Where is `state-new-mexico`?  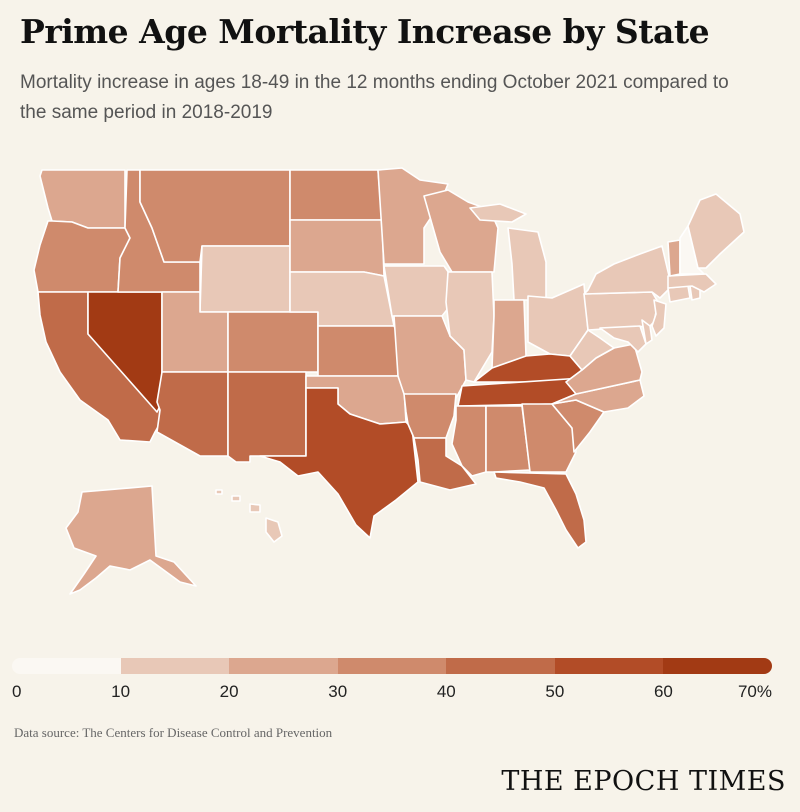
state-new-mexico is located at coordinates (267, 417).